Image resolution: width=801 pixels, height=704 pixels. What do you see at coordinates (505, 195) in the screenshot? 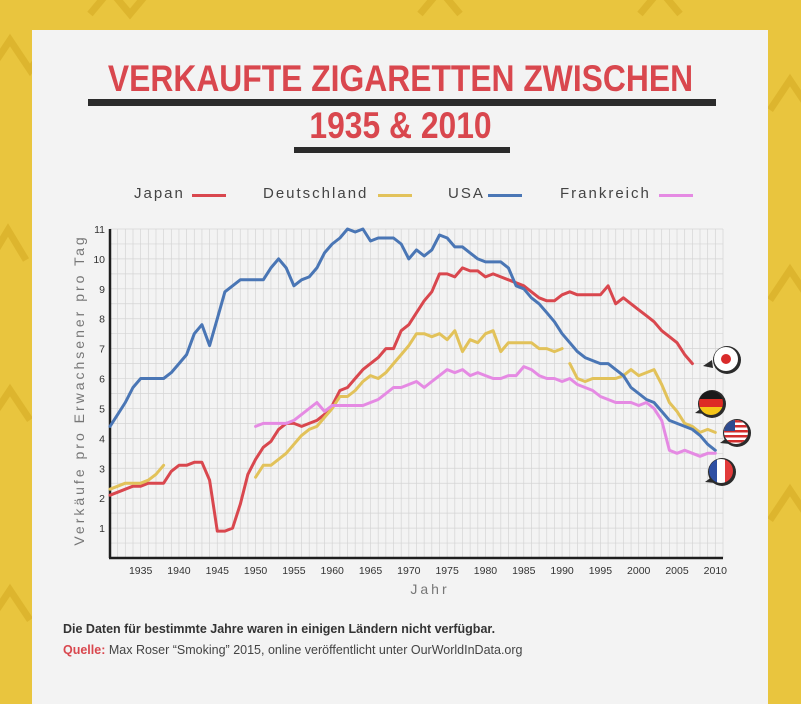
I see `legend-swatch-usa` at bounding box center [505, 195].